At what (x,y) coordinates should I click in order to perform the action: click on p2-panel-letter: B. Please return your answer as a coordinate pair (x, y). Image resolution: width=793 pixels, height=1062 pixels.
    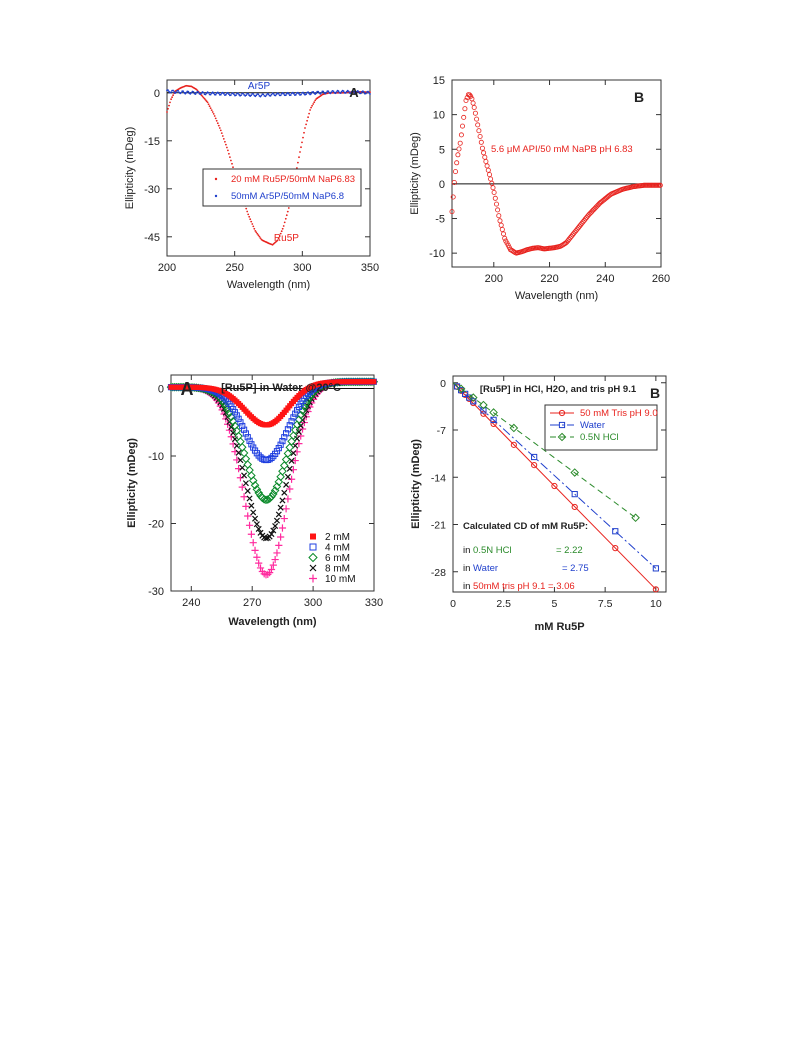
    Looking at the image, I should click on (639, 97).